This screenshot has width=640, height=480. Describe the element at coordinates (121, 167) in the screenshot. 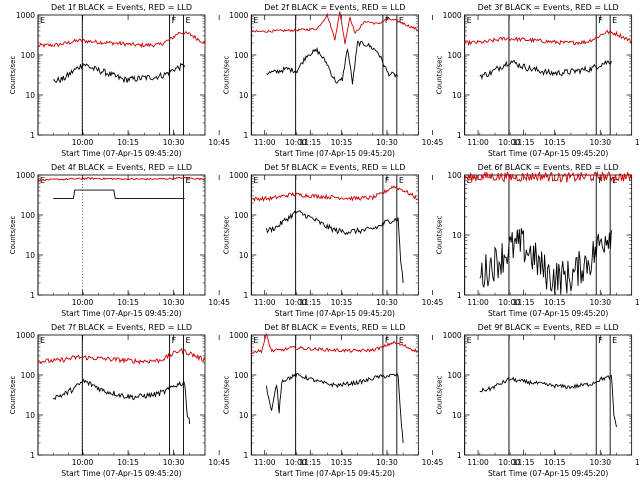

I see `chart-title: Det 4f BLACK = Events, RED = LLD` at that location.